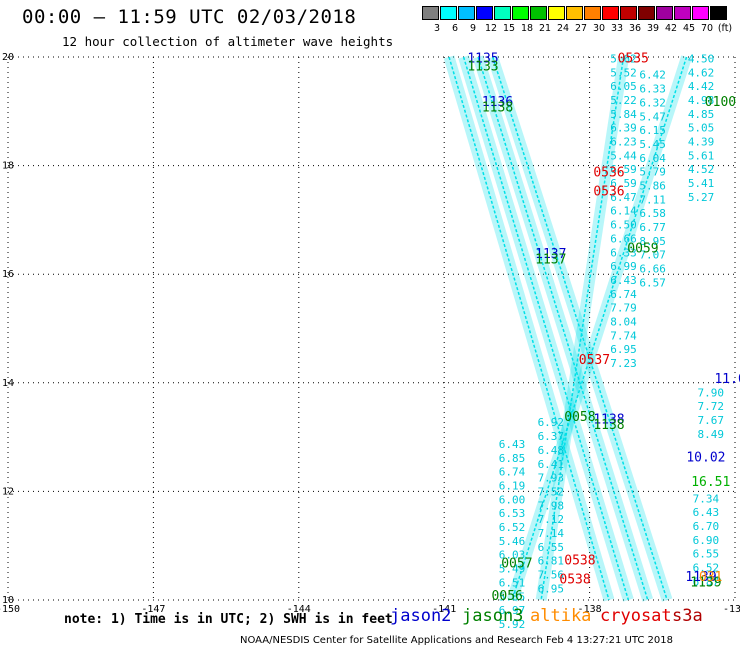 This screenshot has height=650, width=740. What do you see at coordinates (10, 609) in the screenshot?
I see `x-tick-label: -150` at bounding box center [10, 609].